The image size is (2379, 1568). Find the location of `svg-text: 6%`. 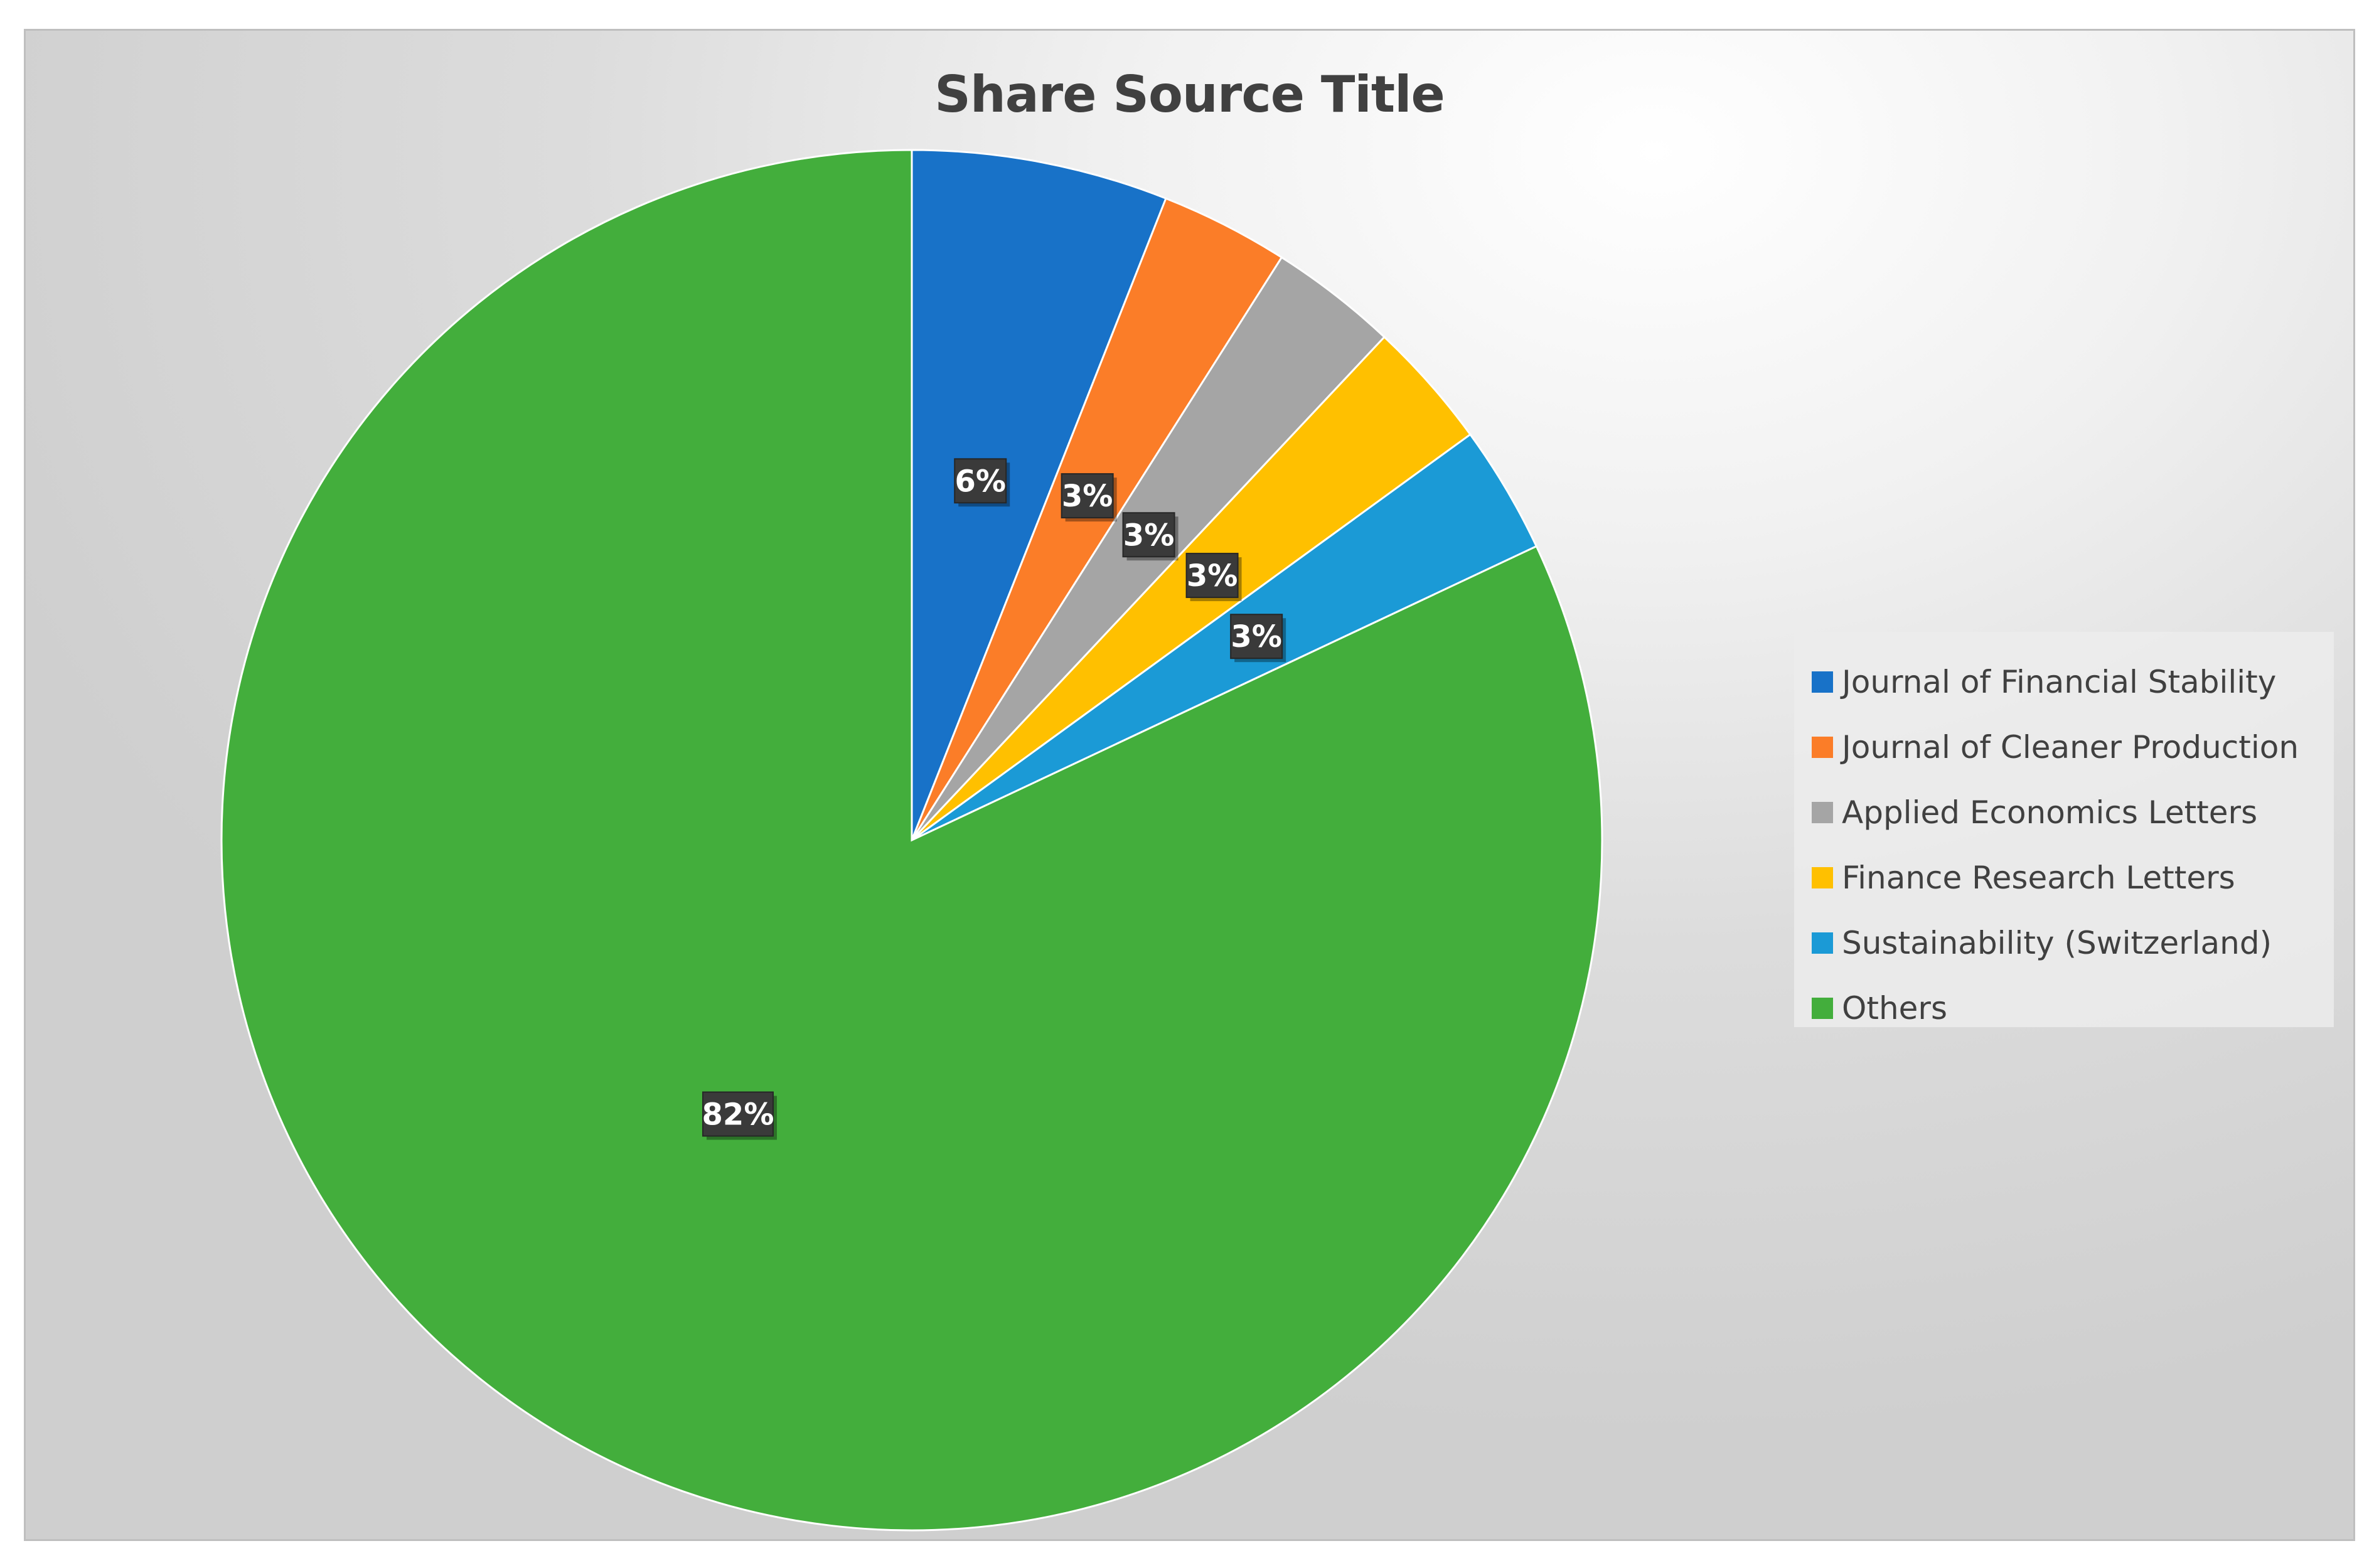

svg-text: 6% is located at coordinates (980, 481).